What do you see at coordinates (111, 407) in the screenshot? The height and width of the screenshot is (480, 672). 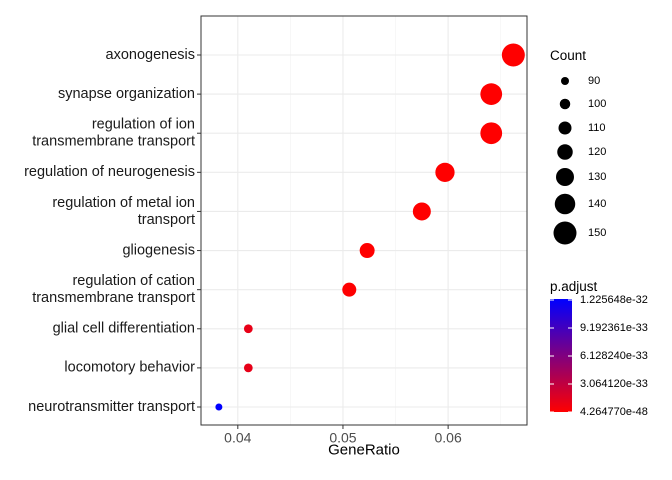 I see `category-label: neurotransmitter transport` at bounding box center [111, 407].